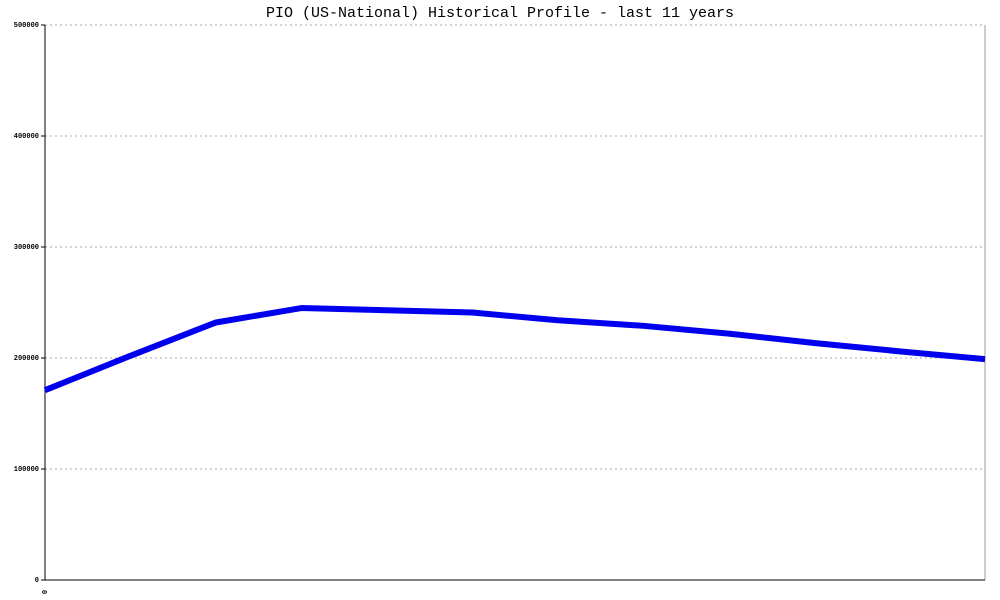 This screenshot has width=1000, height=600. What do you see at coordinates (514, 349) in the screenshot?
I see `data-line` at bounding box center [514, 349].